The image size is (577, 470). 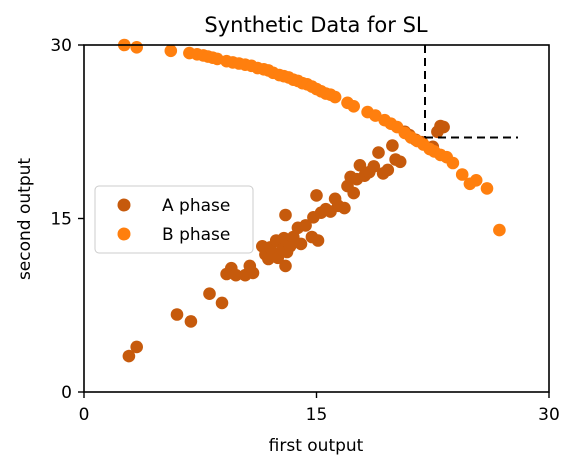 I want to click on legend-label-b-phase: B phase, so click(x=196, y=235).